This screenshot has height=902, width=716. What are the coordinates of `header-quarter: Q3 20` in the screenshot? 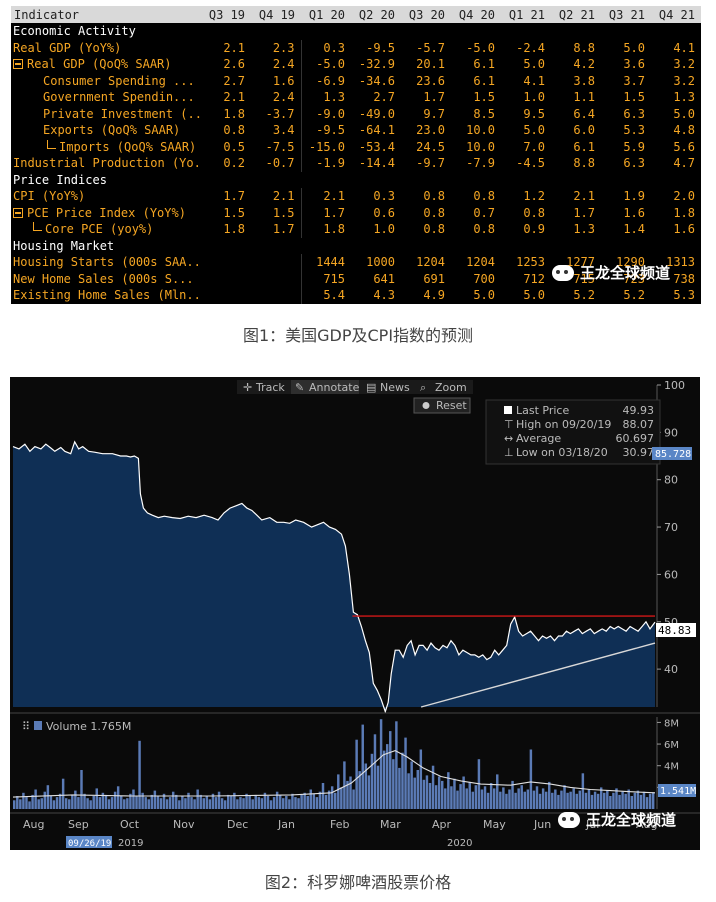 It's located at (426, 14).